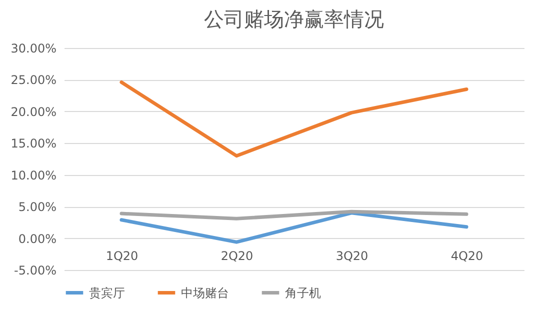 The image size is (554, 325). Describe the element at coordinates (37, 239) in the screenshot. I see `y-tick-label: 0.00%` at that location.